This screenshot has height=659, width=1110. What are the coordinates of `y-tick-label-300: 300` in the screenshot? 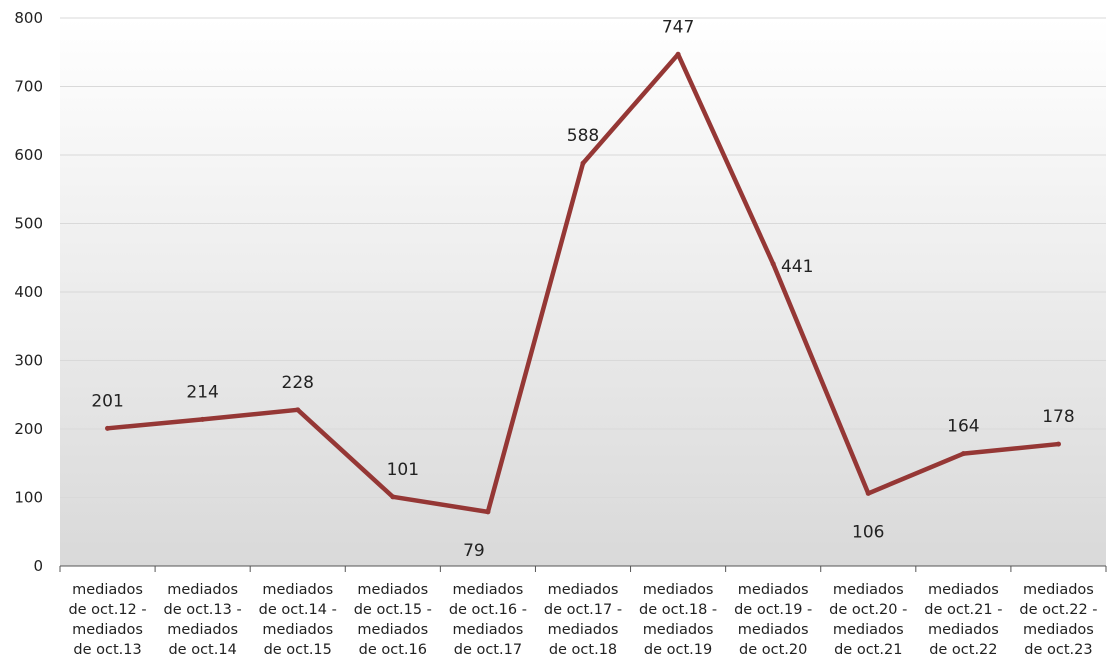 It's located at (28, 361).